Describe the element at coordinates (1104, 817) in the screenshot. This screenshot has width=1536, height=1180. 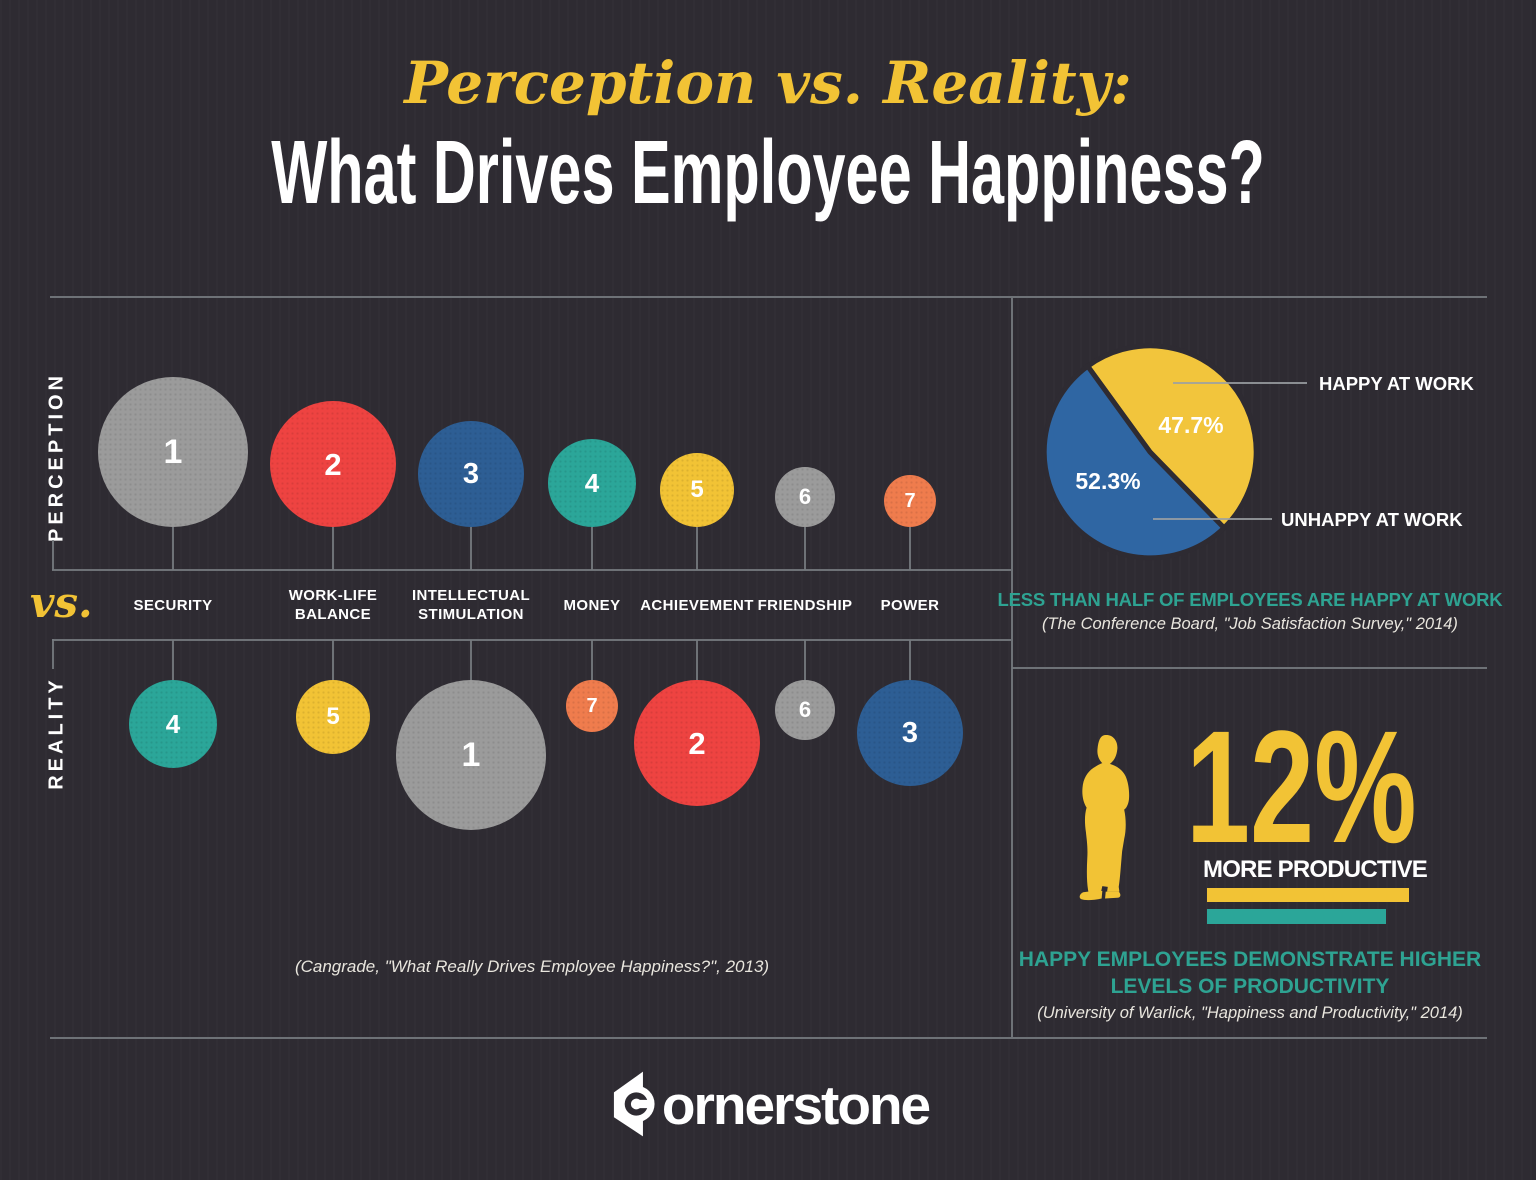
I see `man-silhouette-icon` at that location.